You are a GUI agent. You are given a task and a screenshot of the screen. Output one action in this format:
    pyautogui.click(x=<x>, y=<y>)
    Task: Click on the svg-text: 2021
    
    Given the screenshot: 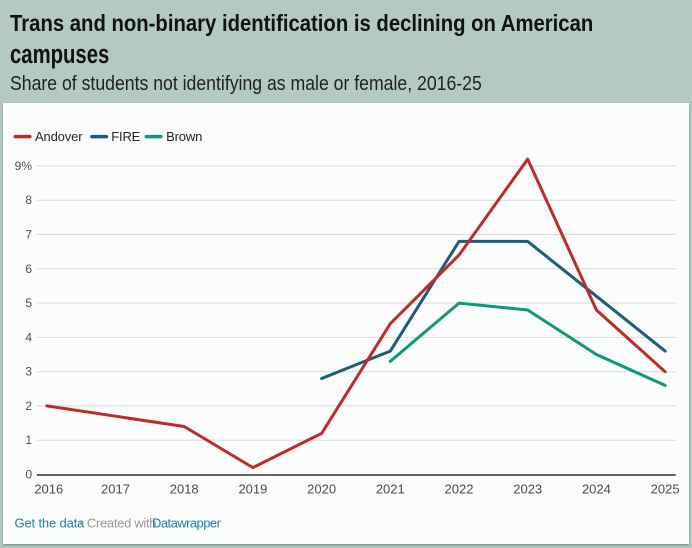 What is the action you would take?
    pyautogui.click(x=390, y=489)
    